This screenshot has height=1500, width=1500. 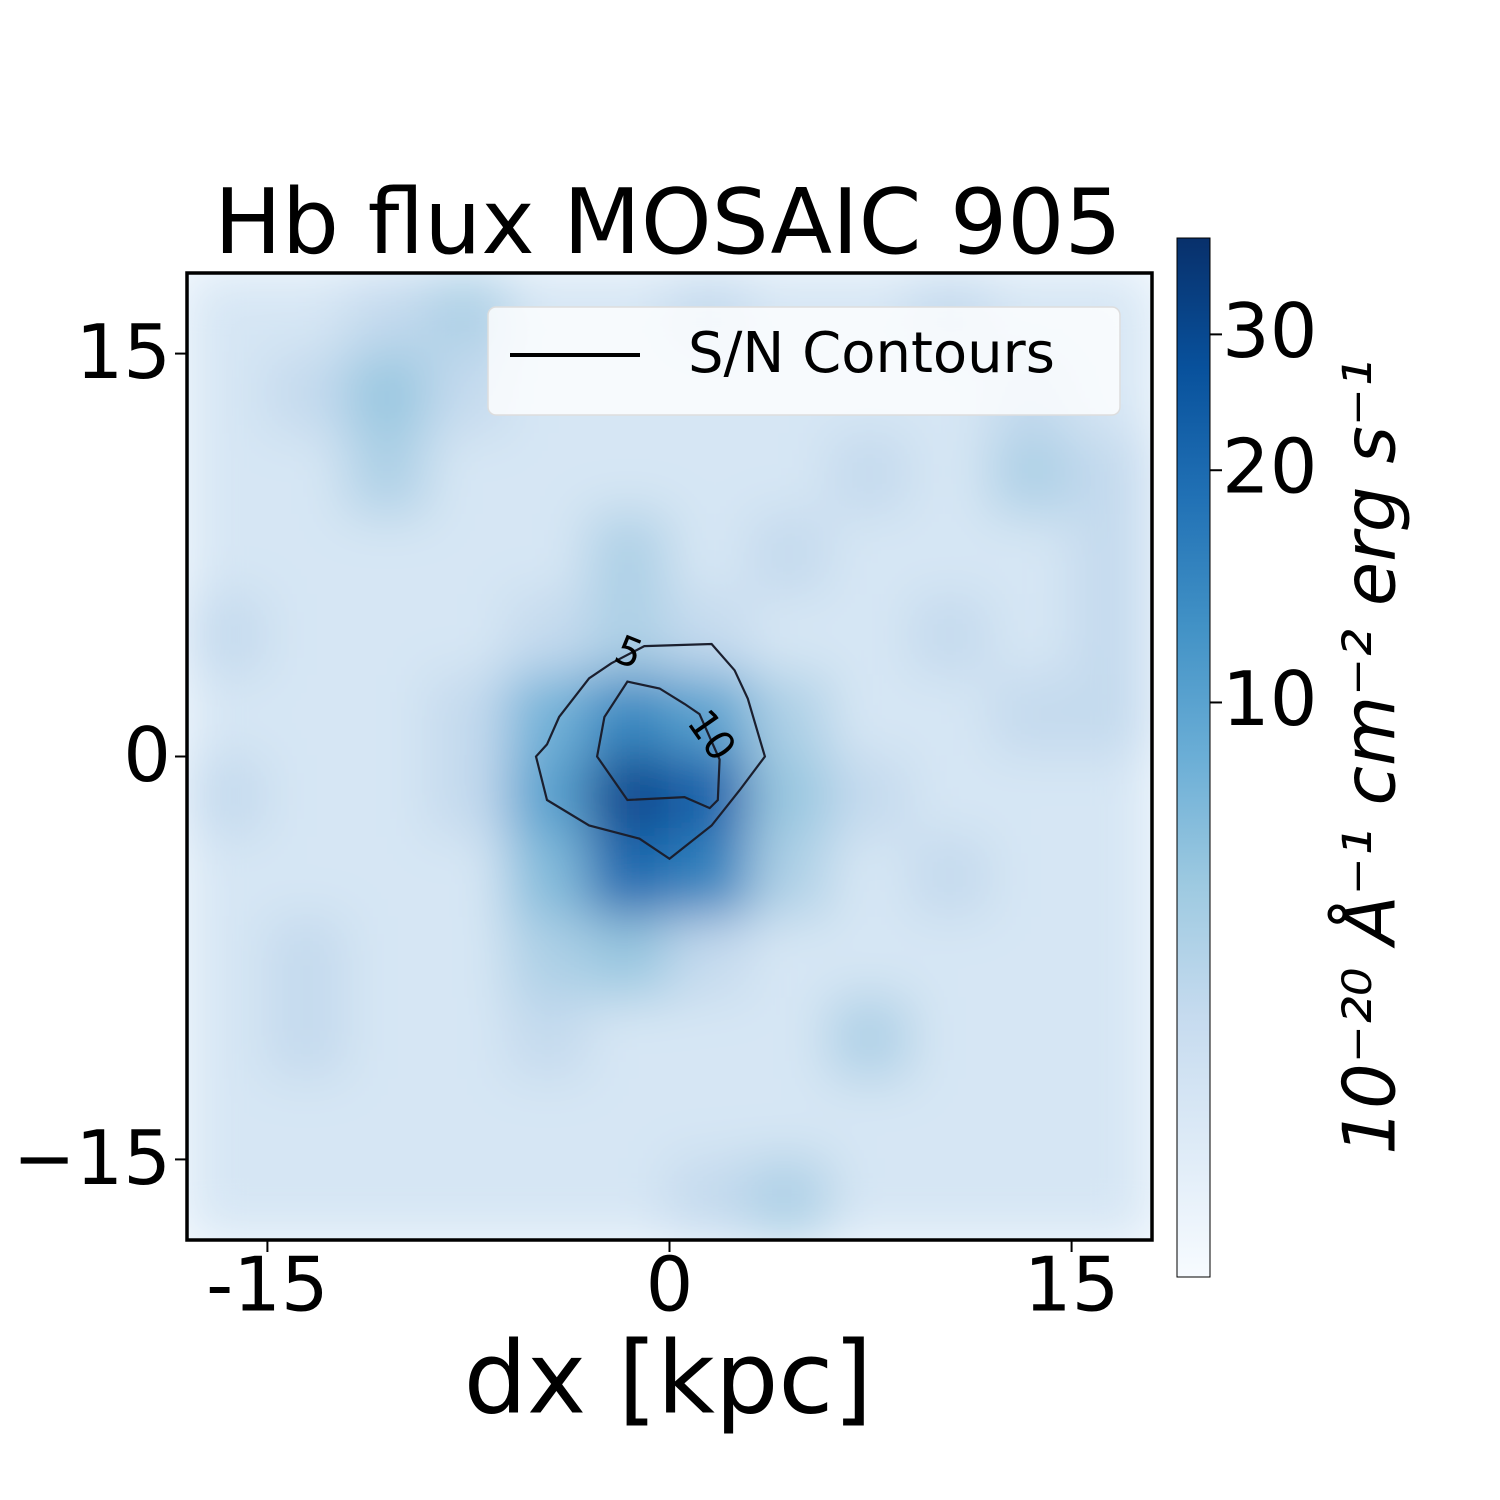 I want to click on x-tick-label: 15, so click(x=1071, y=1285).